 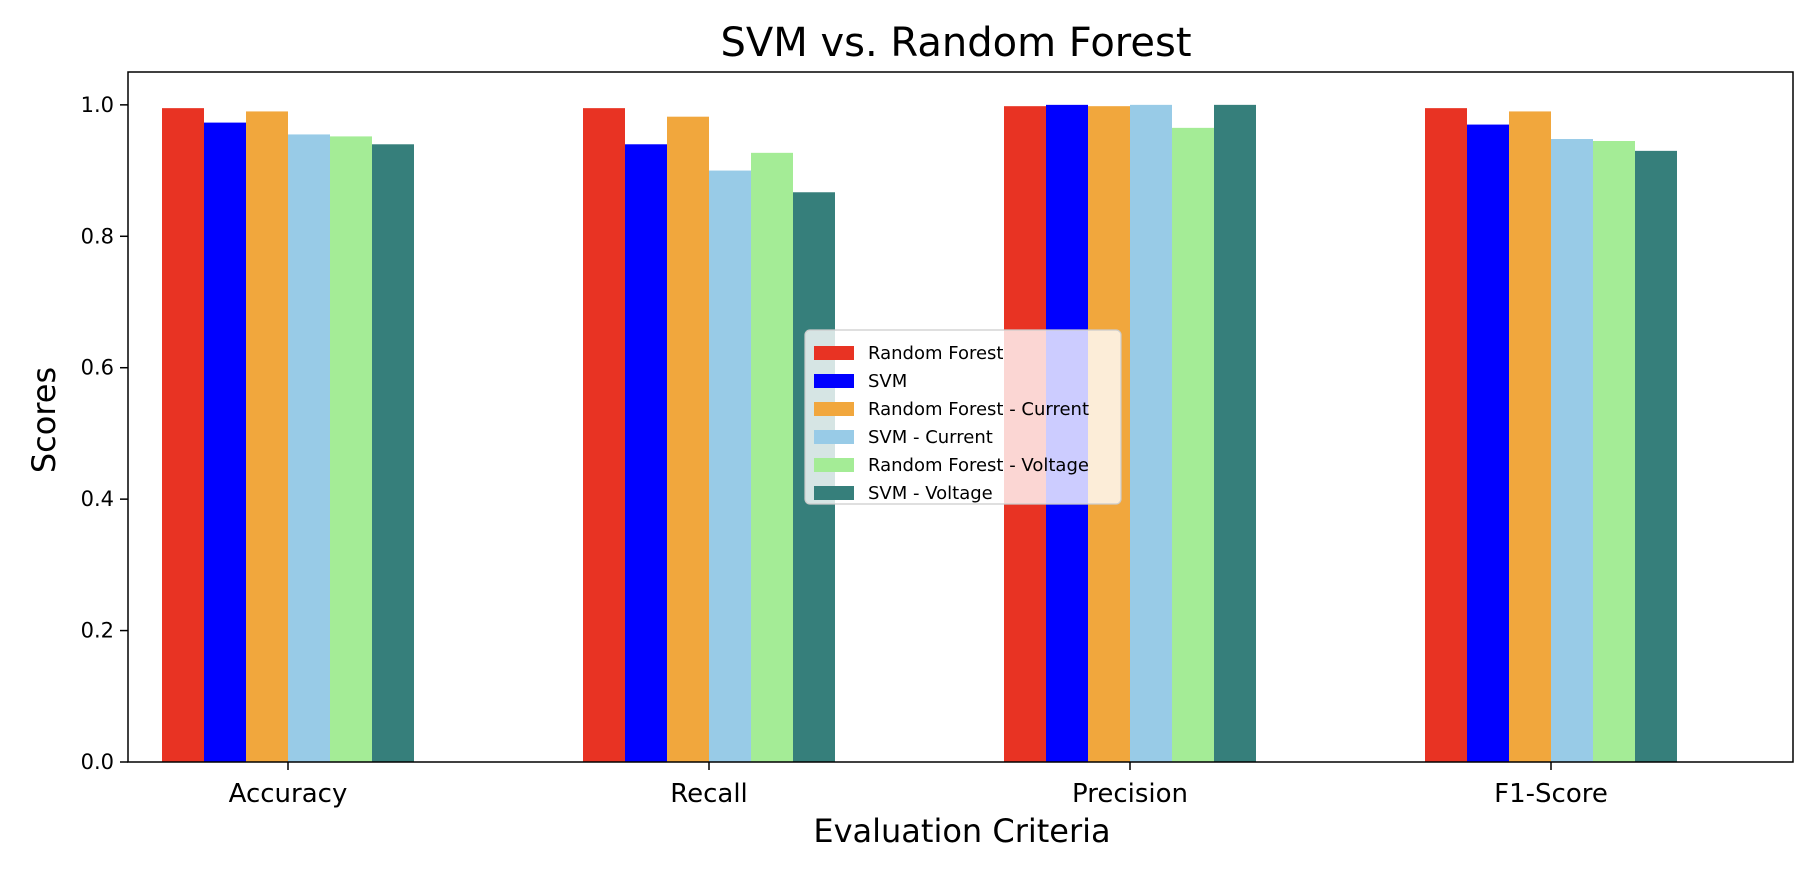 What do you see at coordinates (288, 794) in the screenshot?
I see `x-tick-label: Accuracy` at bounding box center [288, 794].